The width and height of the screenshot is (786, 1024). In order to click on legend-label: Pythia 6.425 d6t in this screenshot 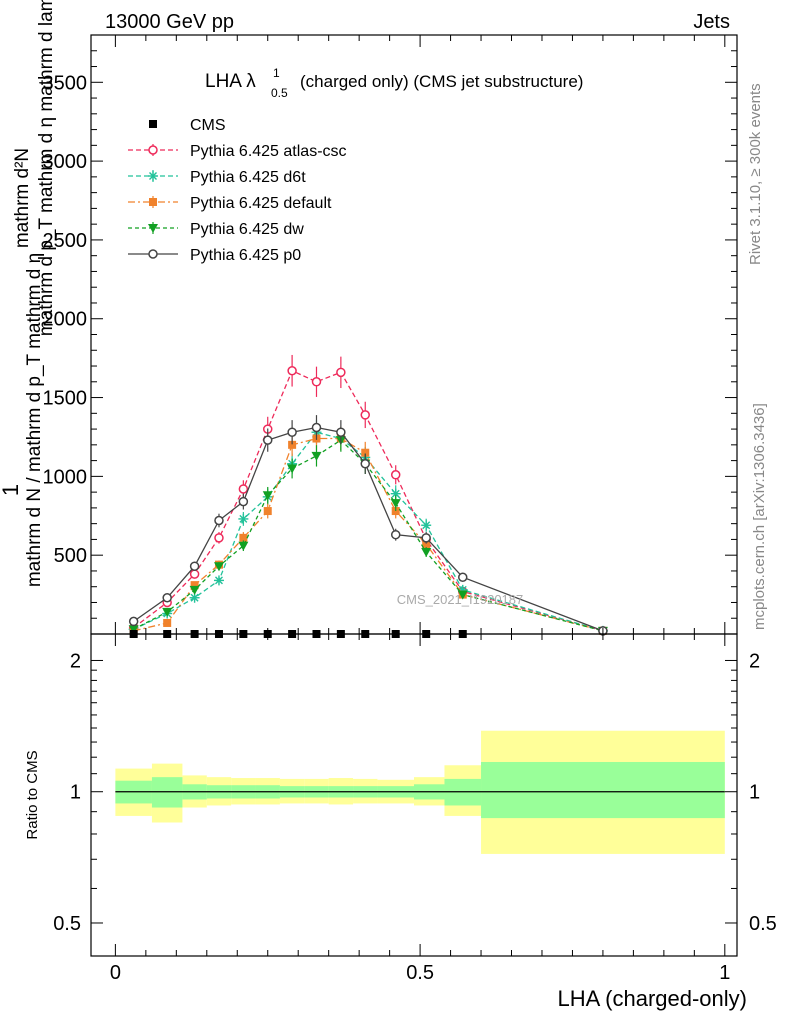, I will do `click(248, 177)`.